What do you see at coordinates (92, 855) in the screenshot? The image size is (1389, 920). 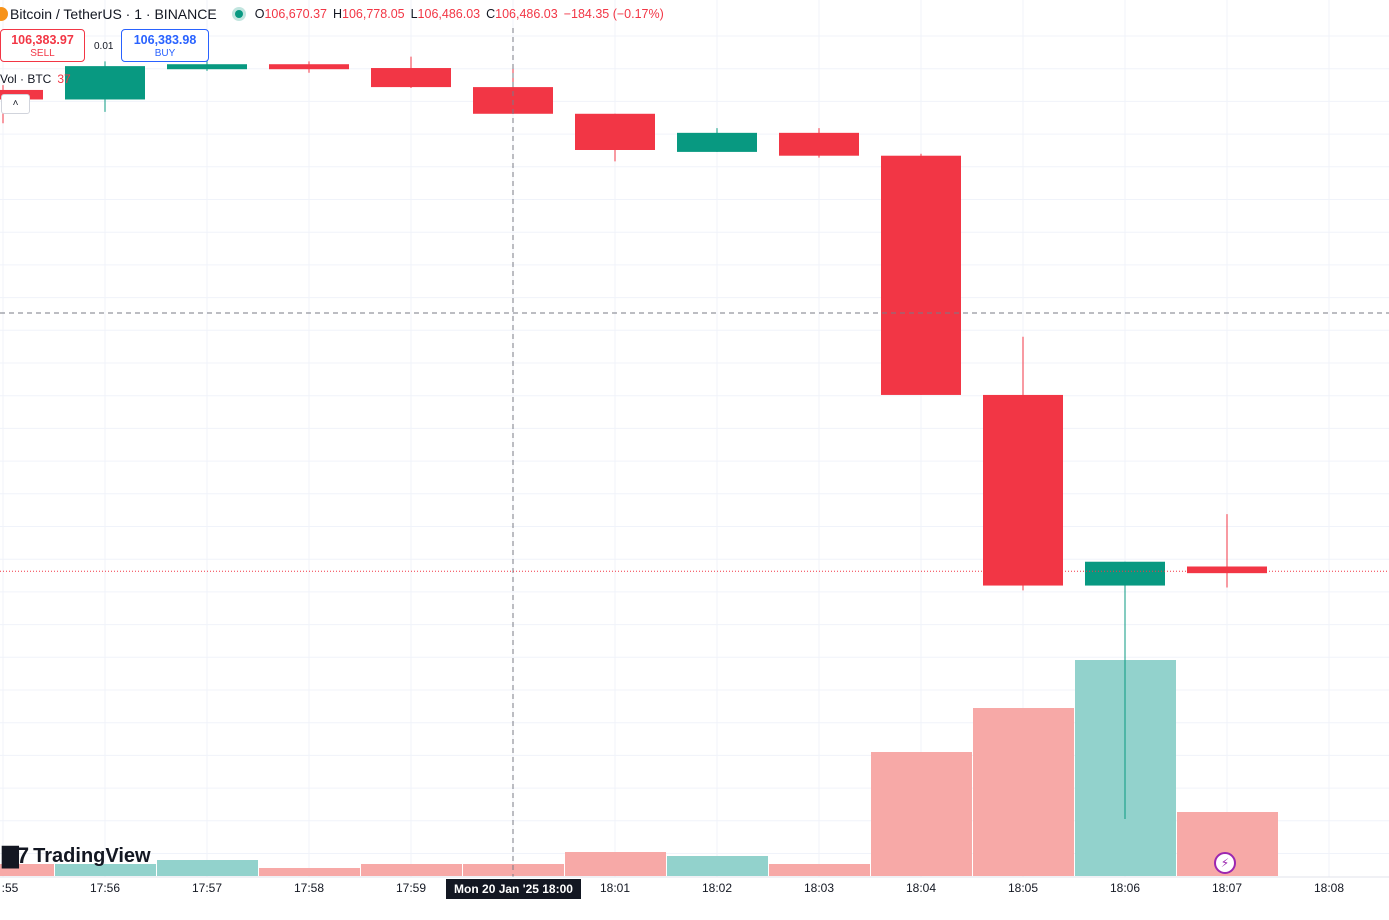 I see `brand-name: TradingView` at bounding box center [92, 855].